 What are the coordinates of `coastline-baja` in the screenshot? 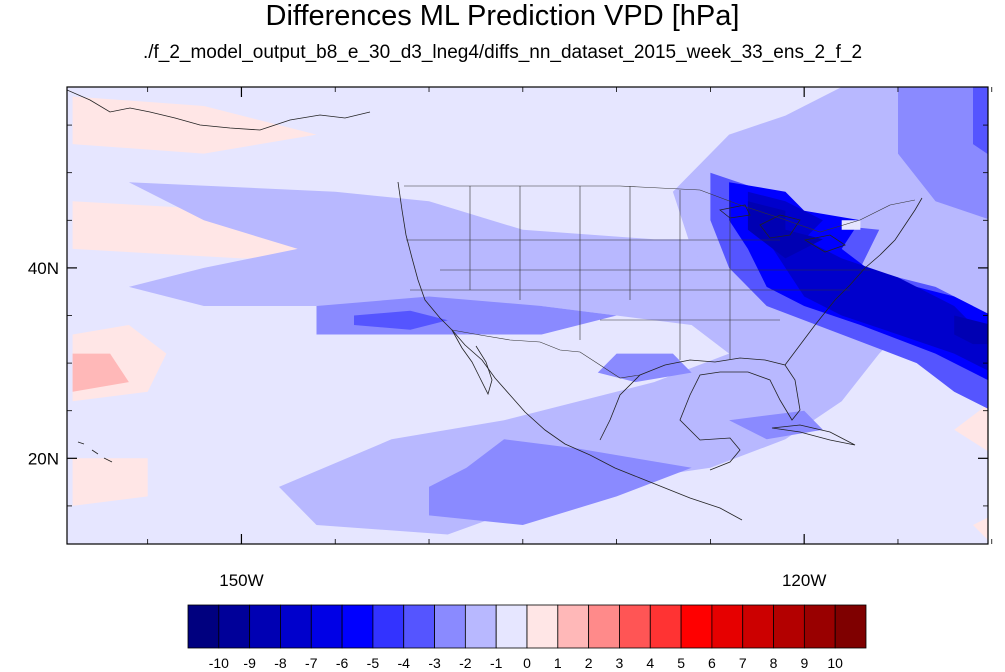 It's located at (472, 362).